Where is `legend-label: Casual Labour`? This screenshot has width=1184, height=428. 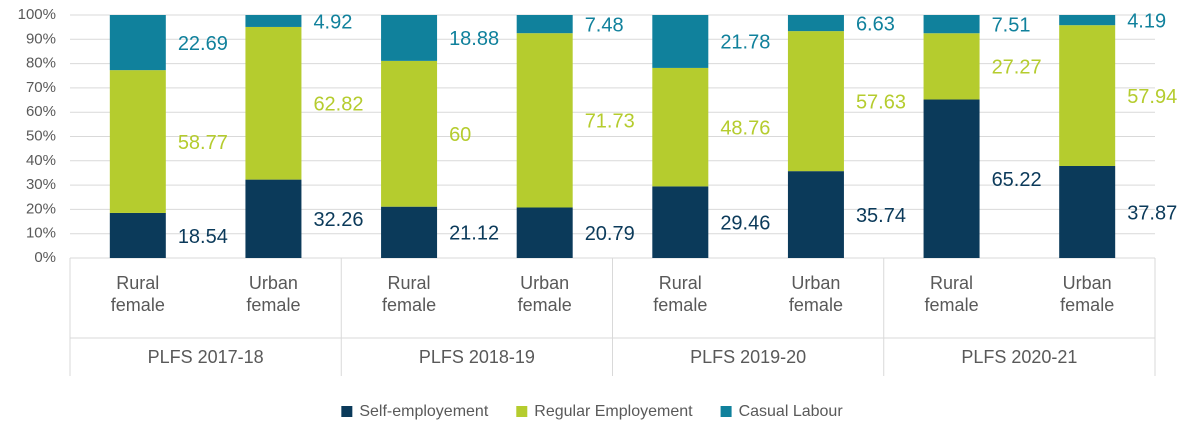
legend-label: Casual Labour is located at coordinates (791, 411).